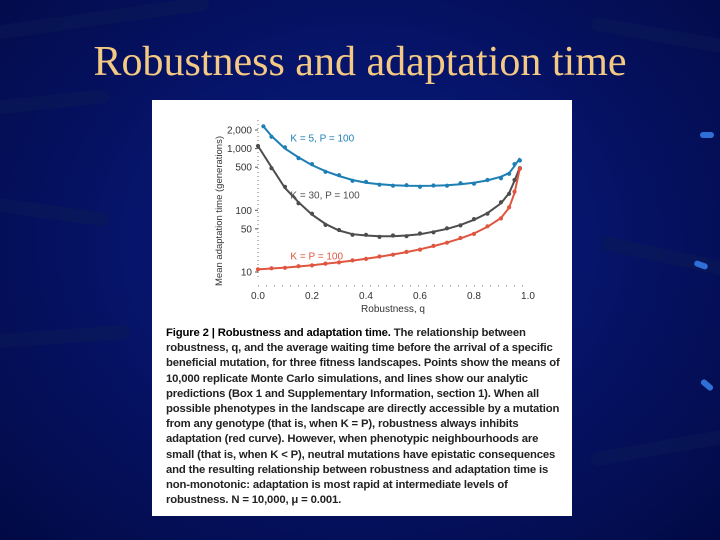  Describe the element at coordinates (316, 256) in the screenshot. I see `series-annotation: K = P = 100` at that location.